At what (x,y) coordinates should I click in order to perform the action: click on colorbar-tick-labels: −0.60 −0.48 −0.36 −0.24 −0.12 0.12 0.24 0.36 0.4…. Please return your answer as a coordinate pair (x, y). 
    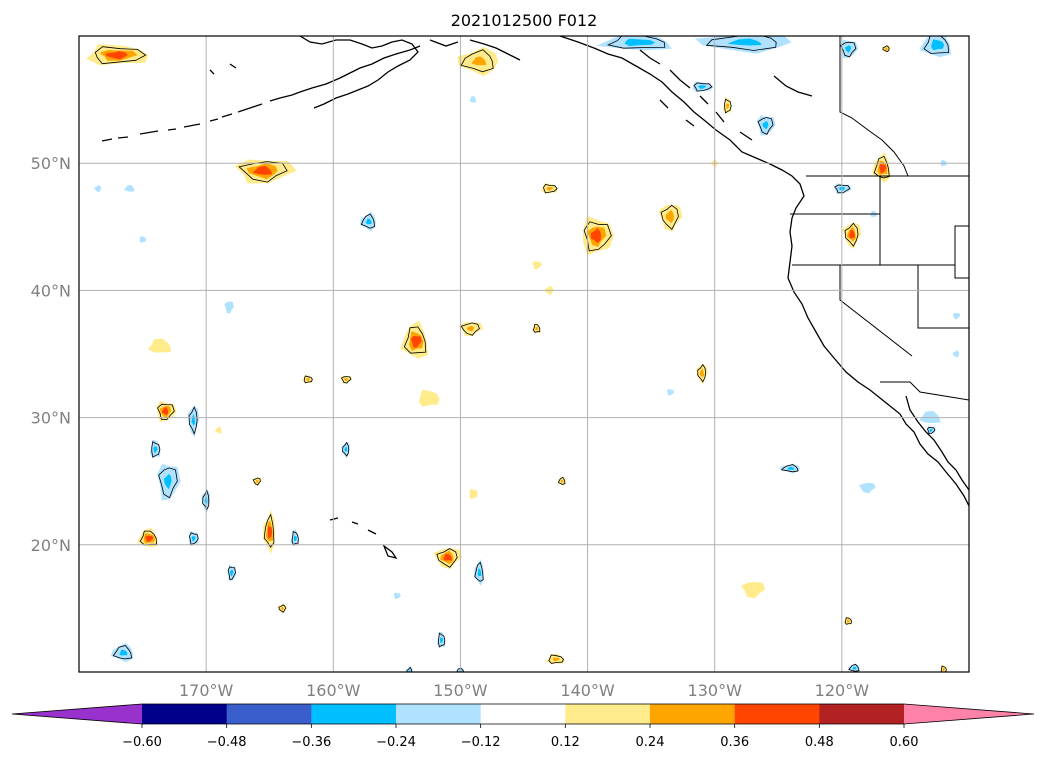
    Looking at the image, I should click on (520, 737).